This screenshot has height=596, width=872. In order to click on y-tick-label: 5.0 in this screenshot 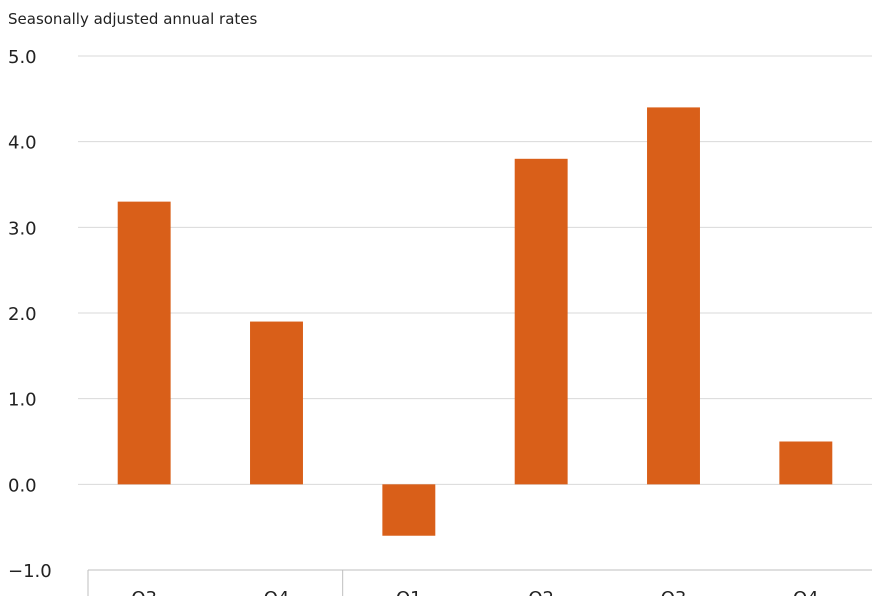, I will do `click(22, 57)`.